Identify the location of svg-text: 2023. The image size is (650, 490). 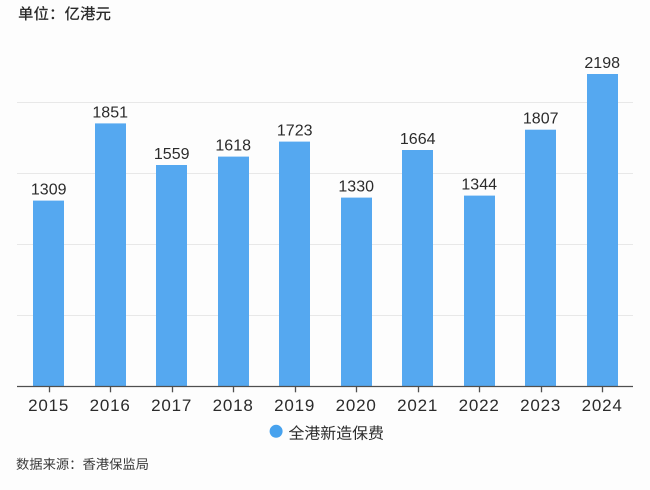
(540, 405).